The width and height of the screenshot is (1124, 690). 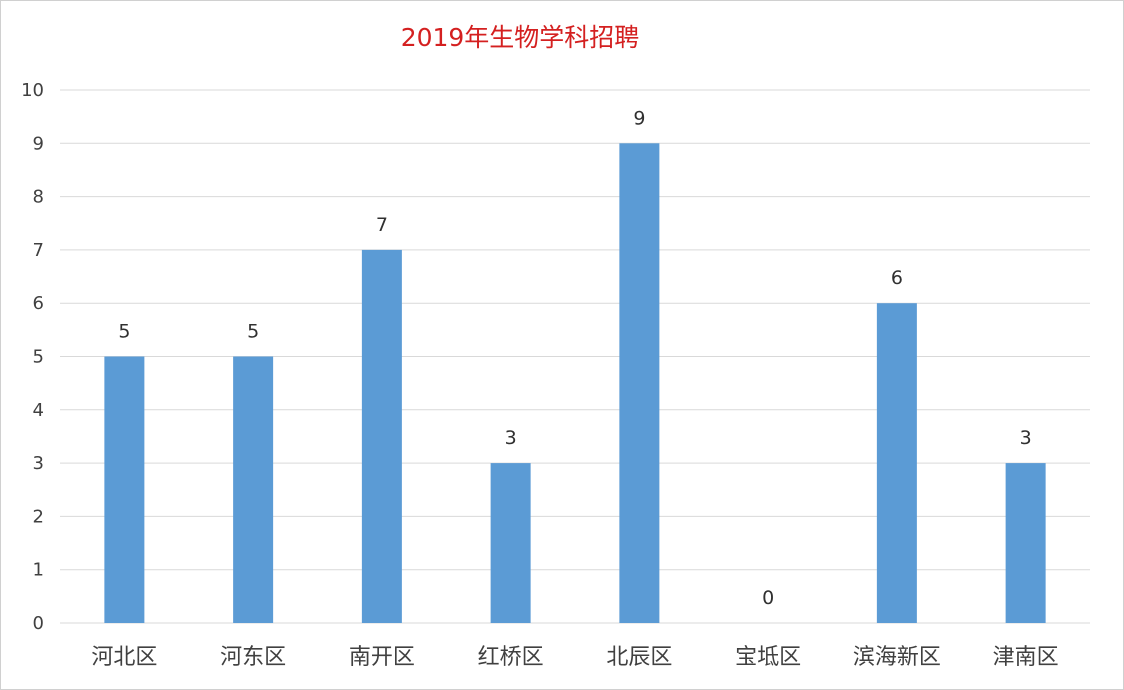 What do you see at coordinates (382, 225) in the screenshot?
I see `data-label: 7` at bounding box center [382, 225].